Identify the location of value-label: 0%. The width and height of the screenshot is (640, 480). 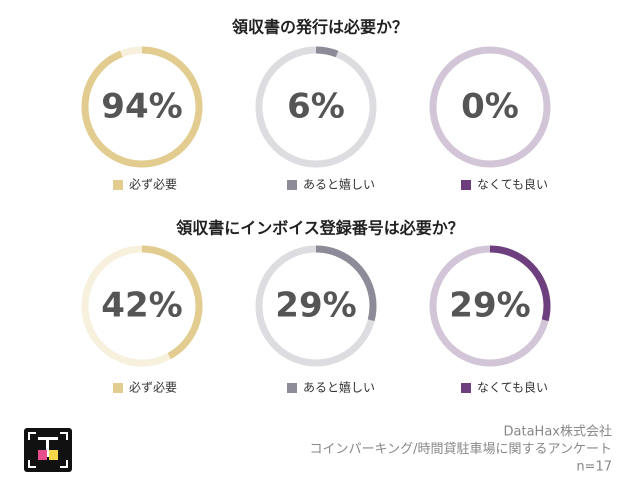
(490, 107).